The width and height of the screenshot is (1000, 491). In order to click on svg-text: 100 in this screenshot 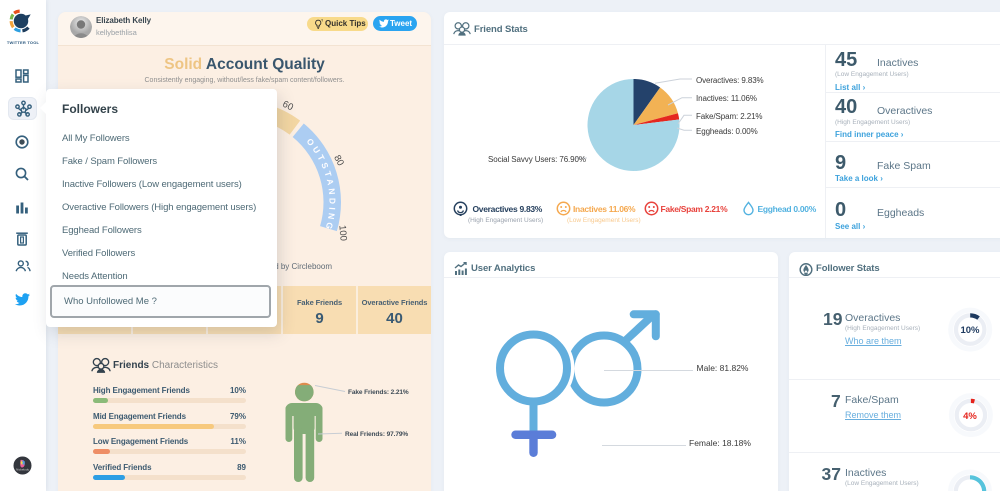, I will do `click(342, 233)`.